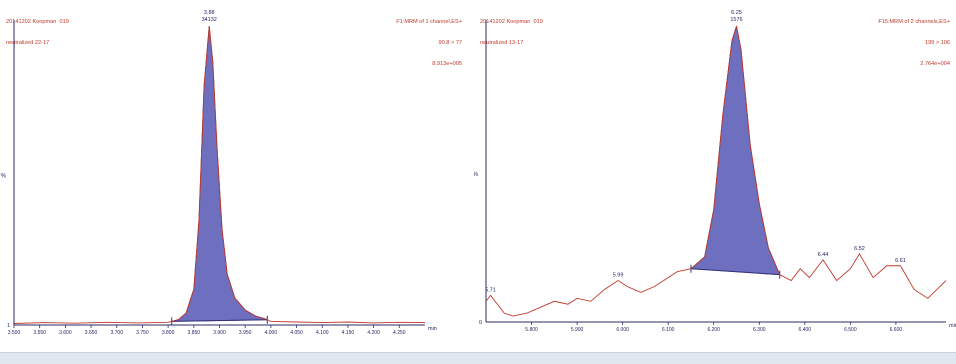 This screenshot has width=956, height=364. Describe the element at coordinates (935, 64) in the screenshot. I see `intensity-scale: 2.764e+004` at that location.